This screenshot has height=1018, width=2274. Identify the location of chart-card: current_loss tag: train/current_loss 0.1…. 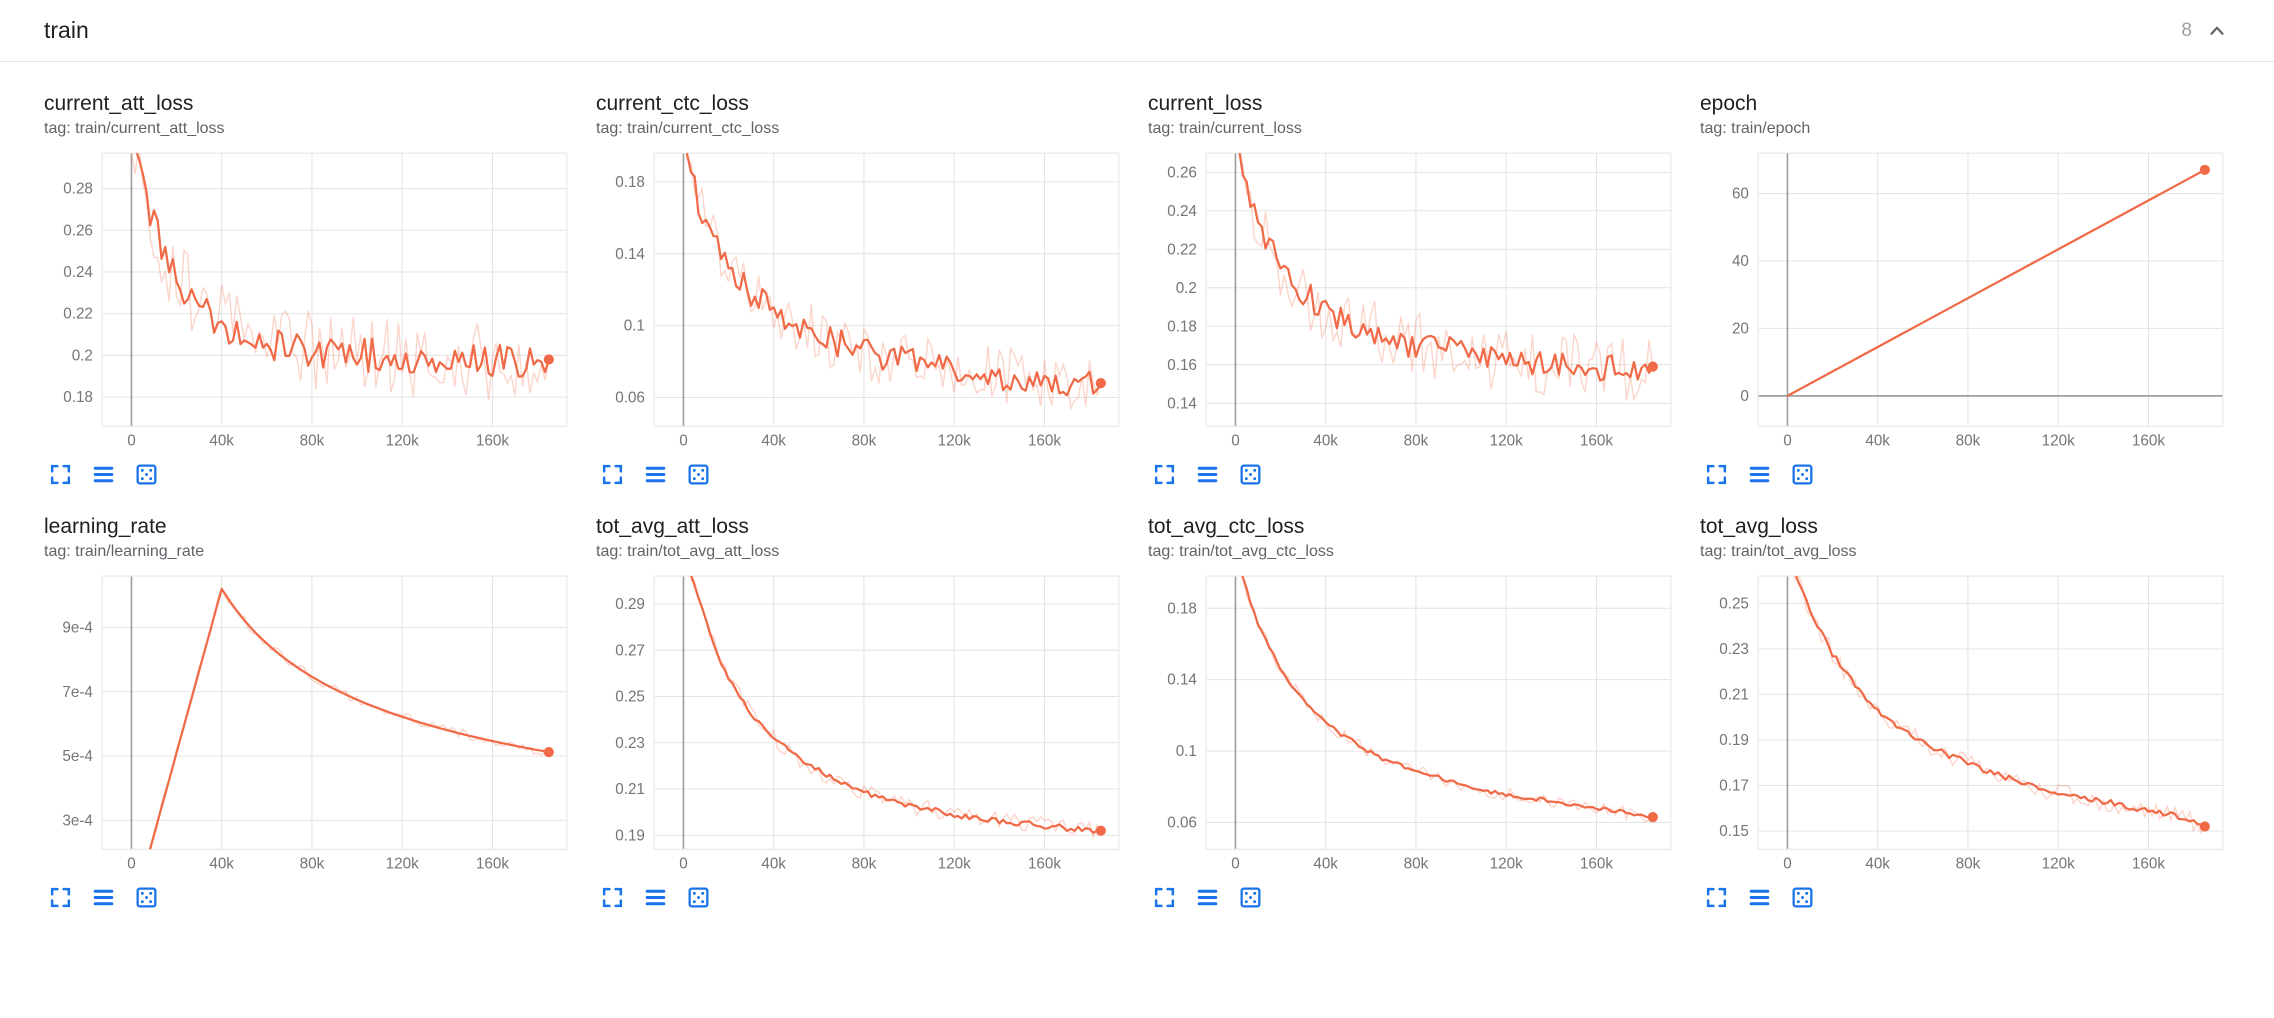
(1413, 289).